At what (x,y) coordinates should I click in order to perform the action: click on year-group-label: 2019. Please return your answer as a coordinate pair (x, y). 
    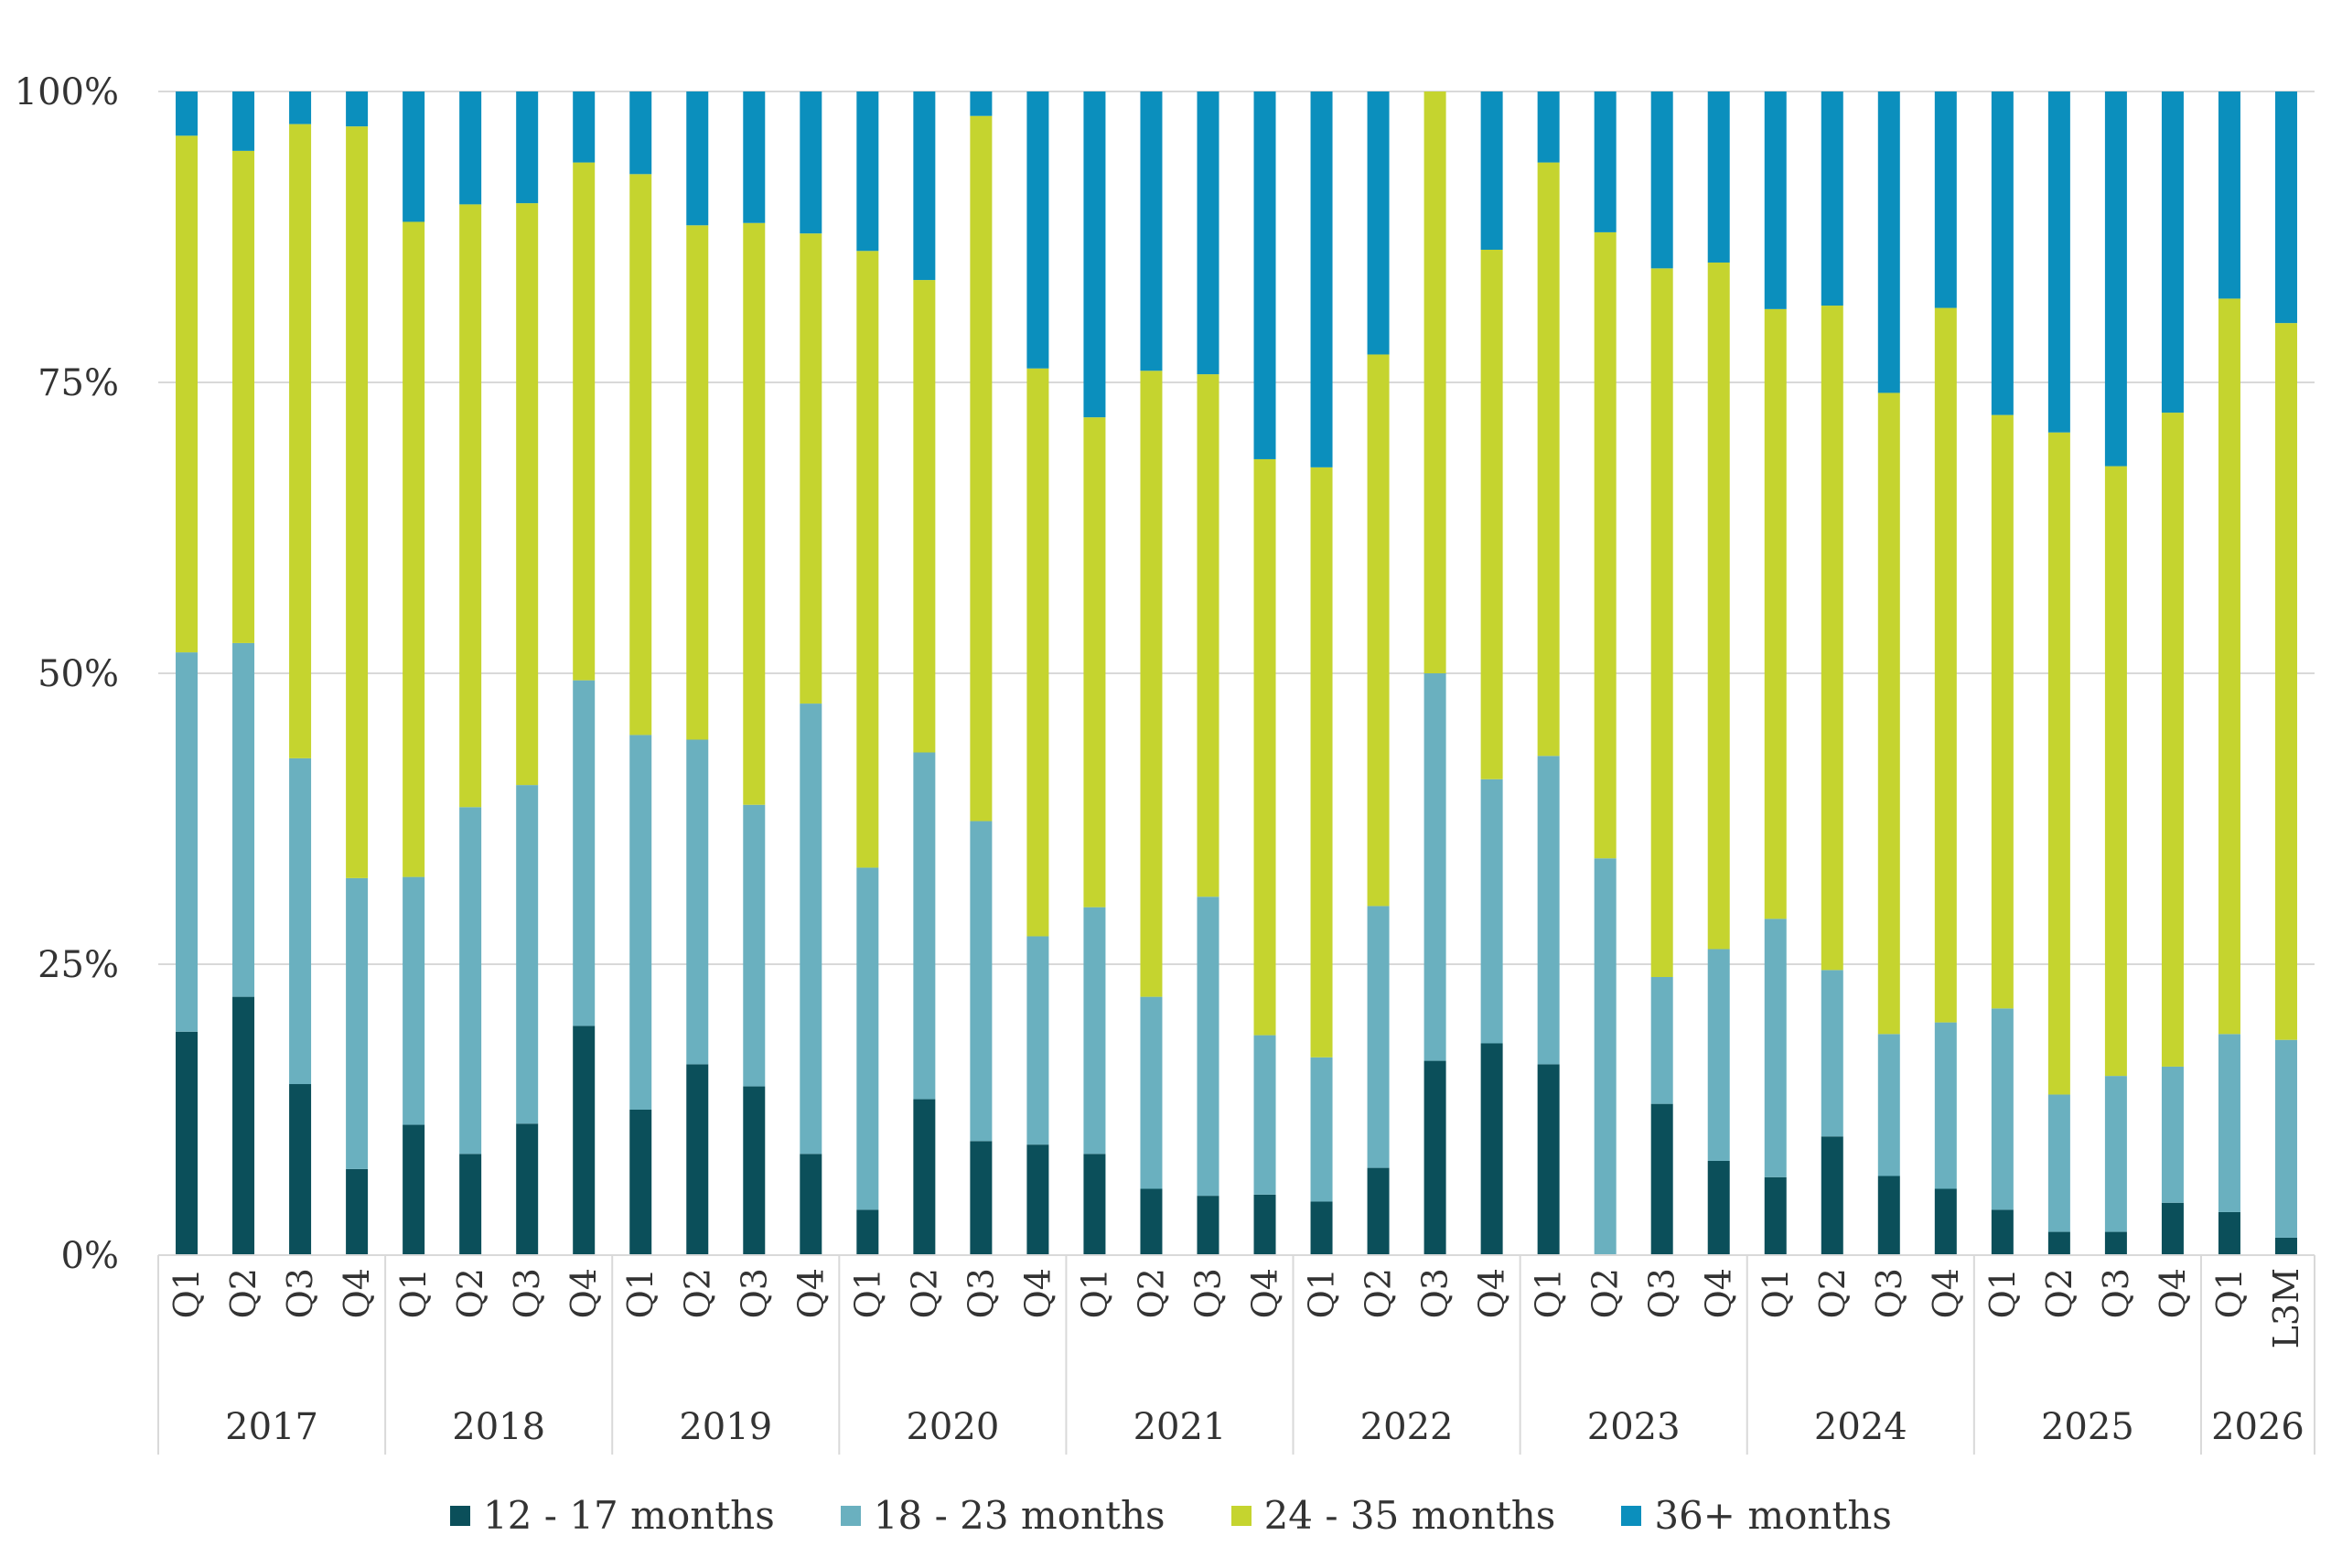
    Looking at the image, I should click on (725, 1427).